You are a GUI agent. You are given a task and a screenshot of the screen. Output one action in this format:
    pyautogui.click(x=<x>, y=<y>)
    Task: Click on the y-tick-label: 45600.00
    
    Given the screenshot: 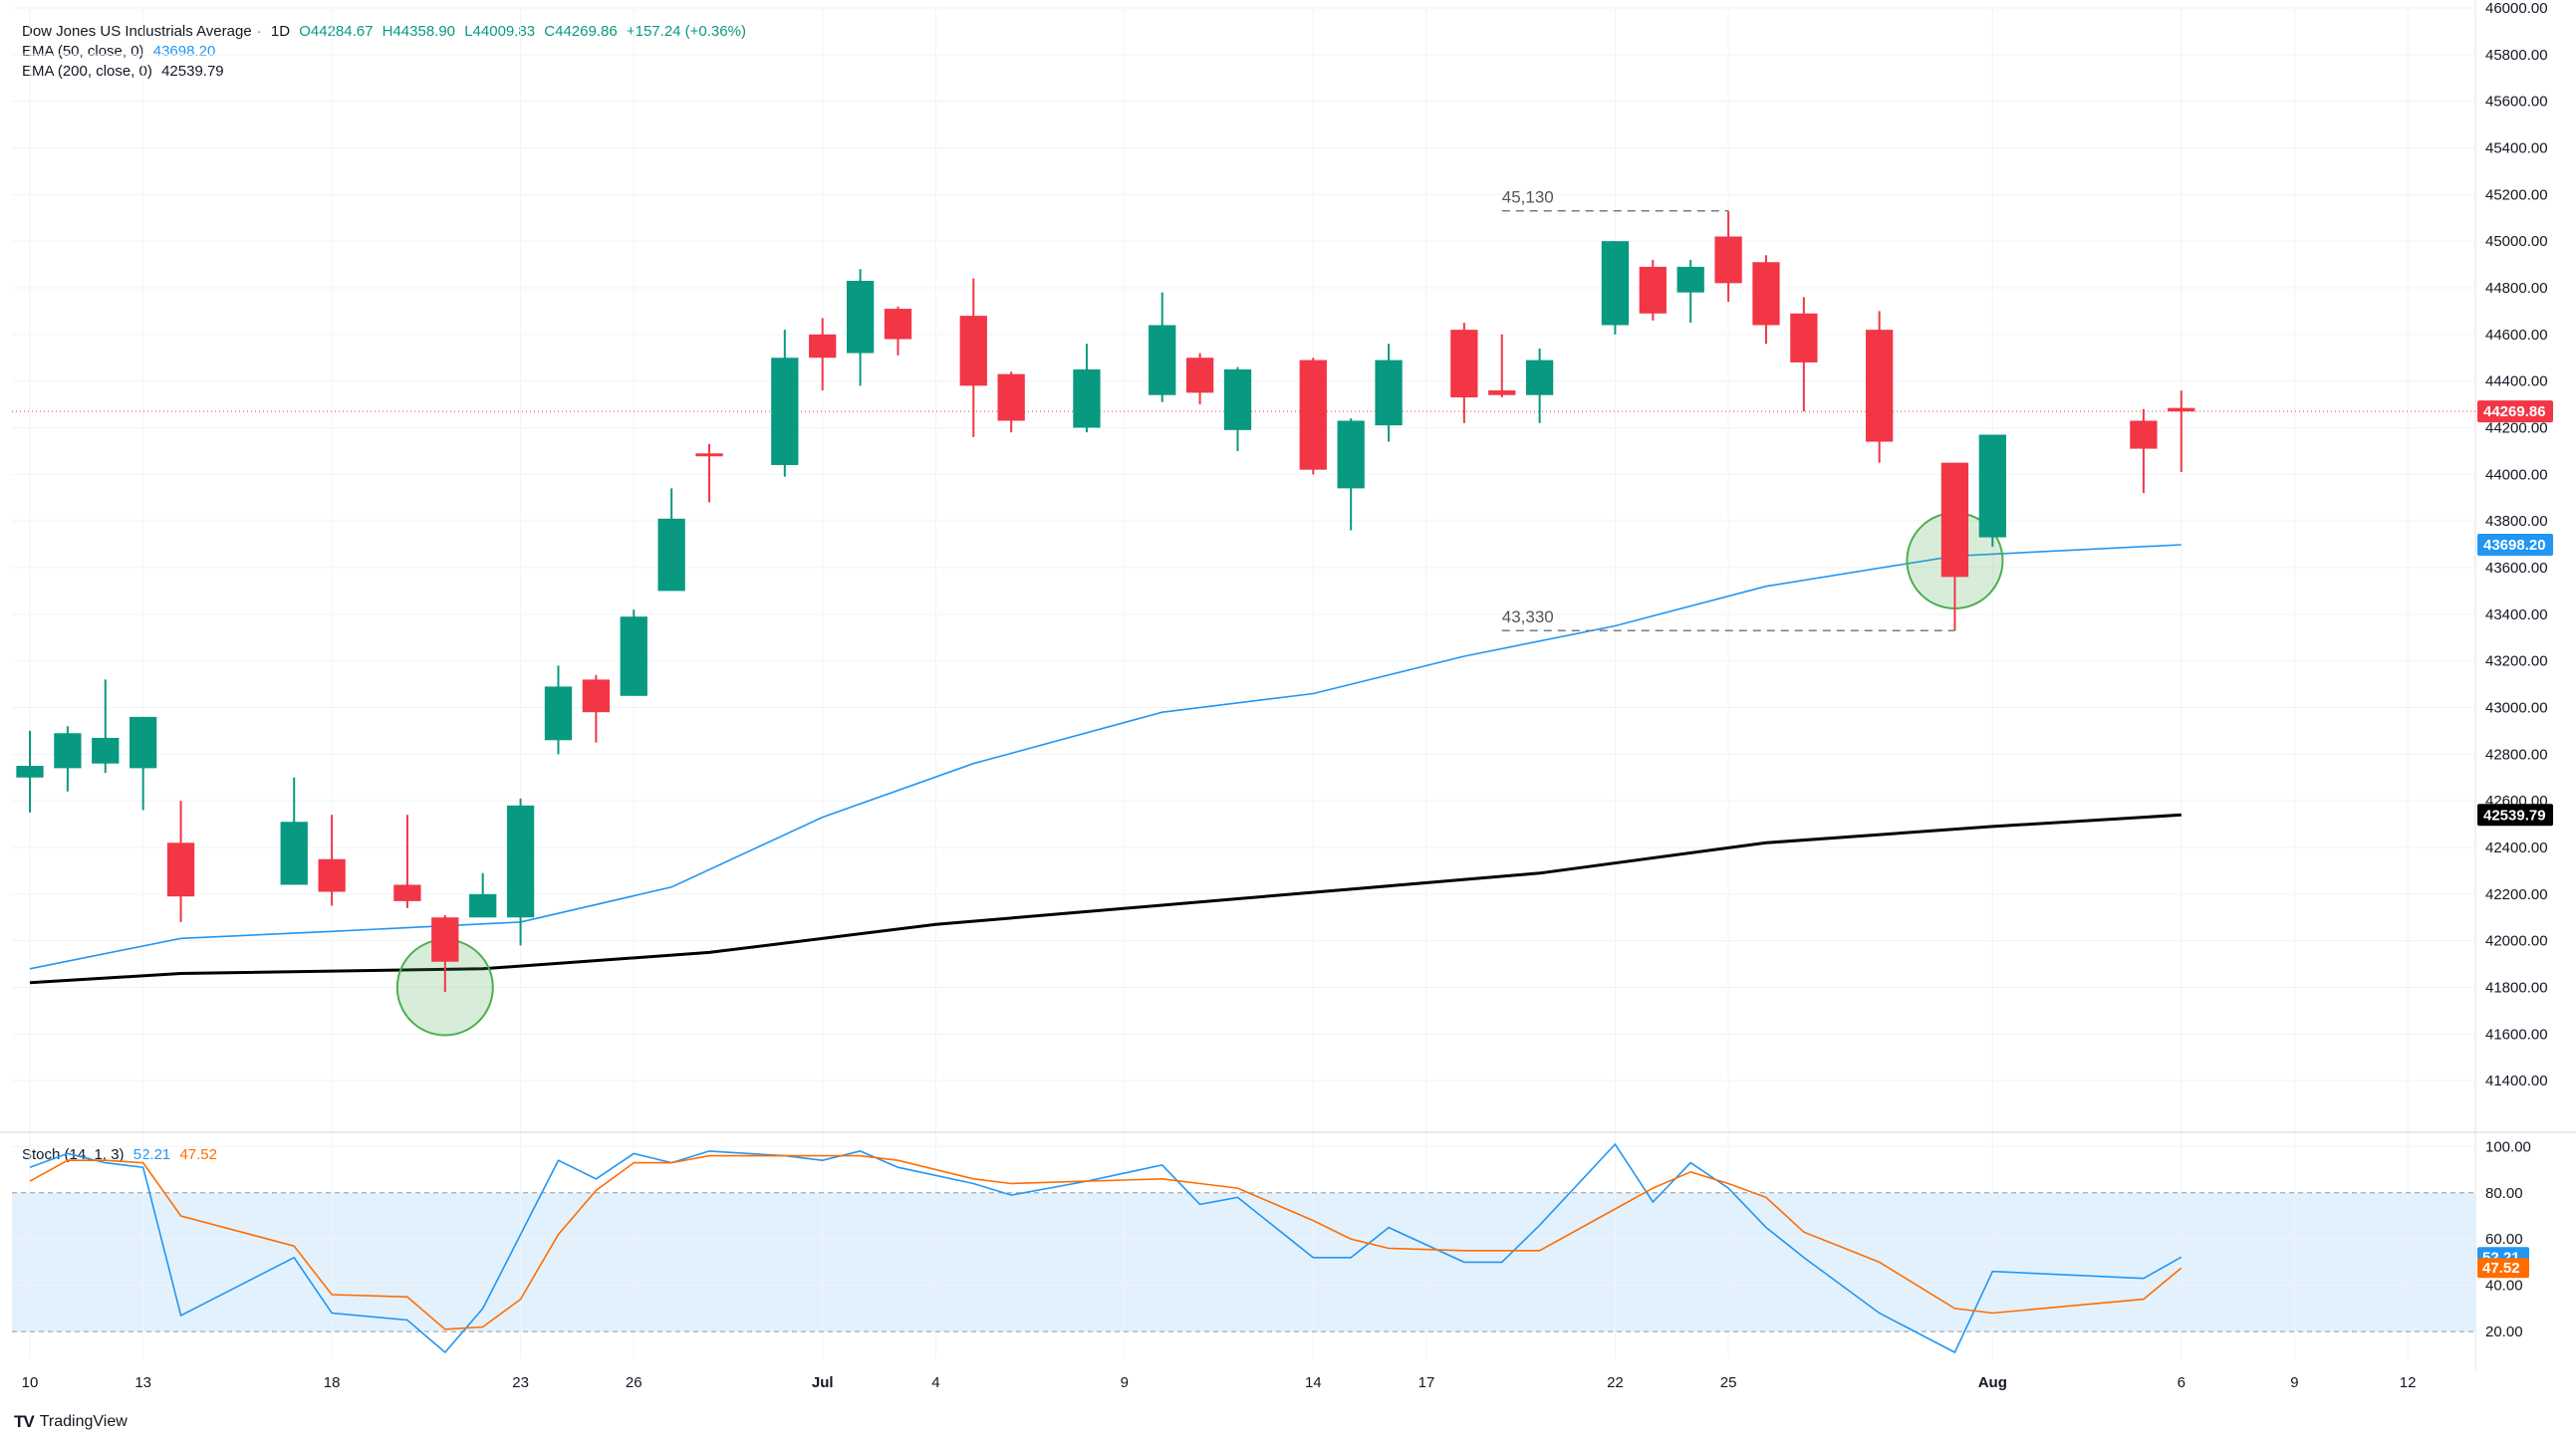 What is the action you would take?
    pyautogui.click(x=2516, y=102)
    